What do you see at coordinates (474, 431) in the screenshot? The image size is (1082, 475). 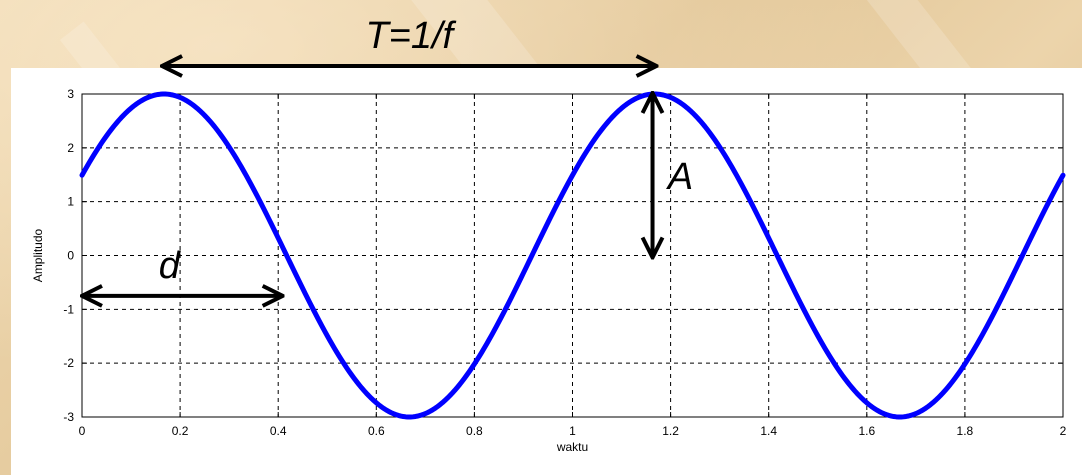 I see `x-tick-label: 0.8` at bounding box center [474, 431].